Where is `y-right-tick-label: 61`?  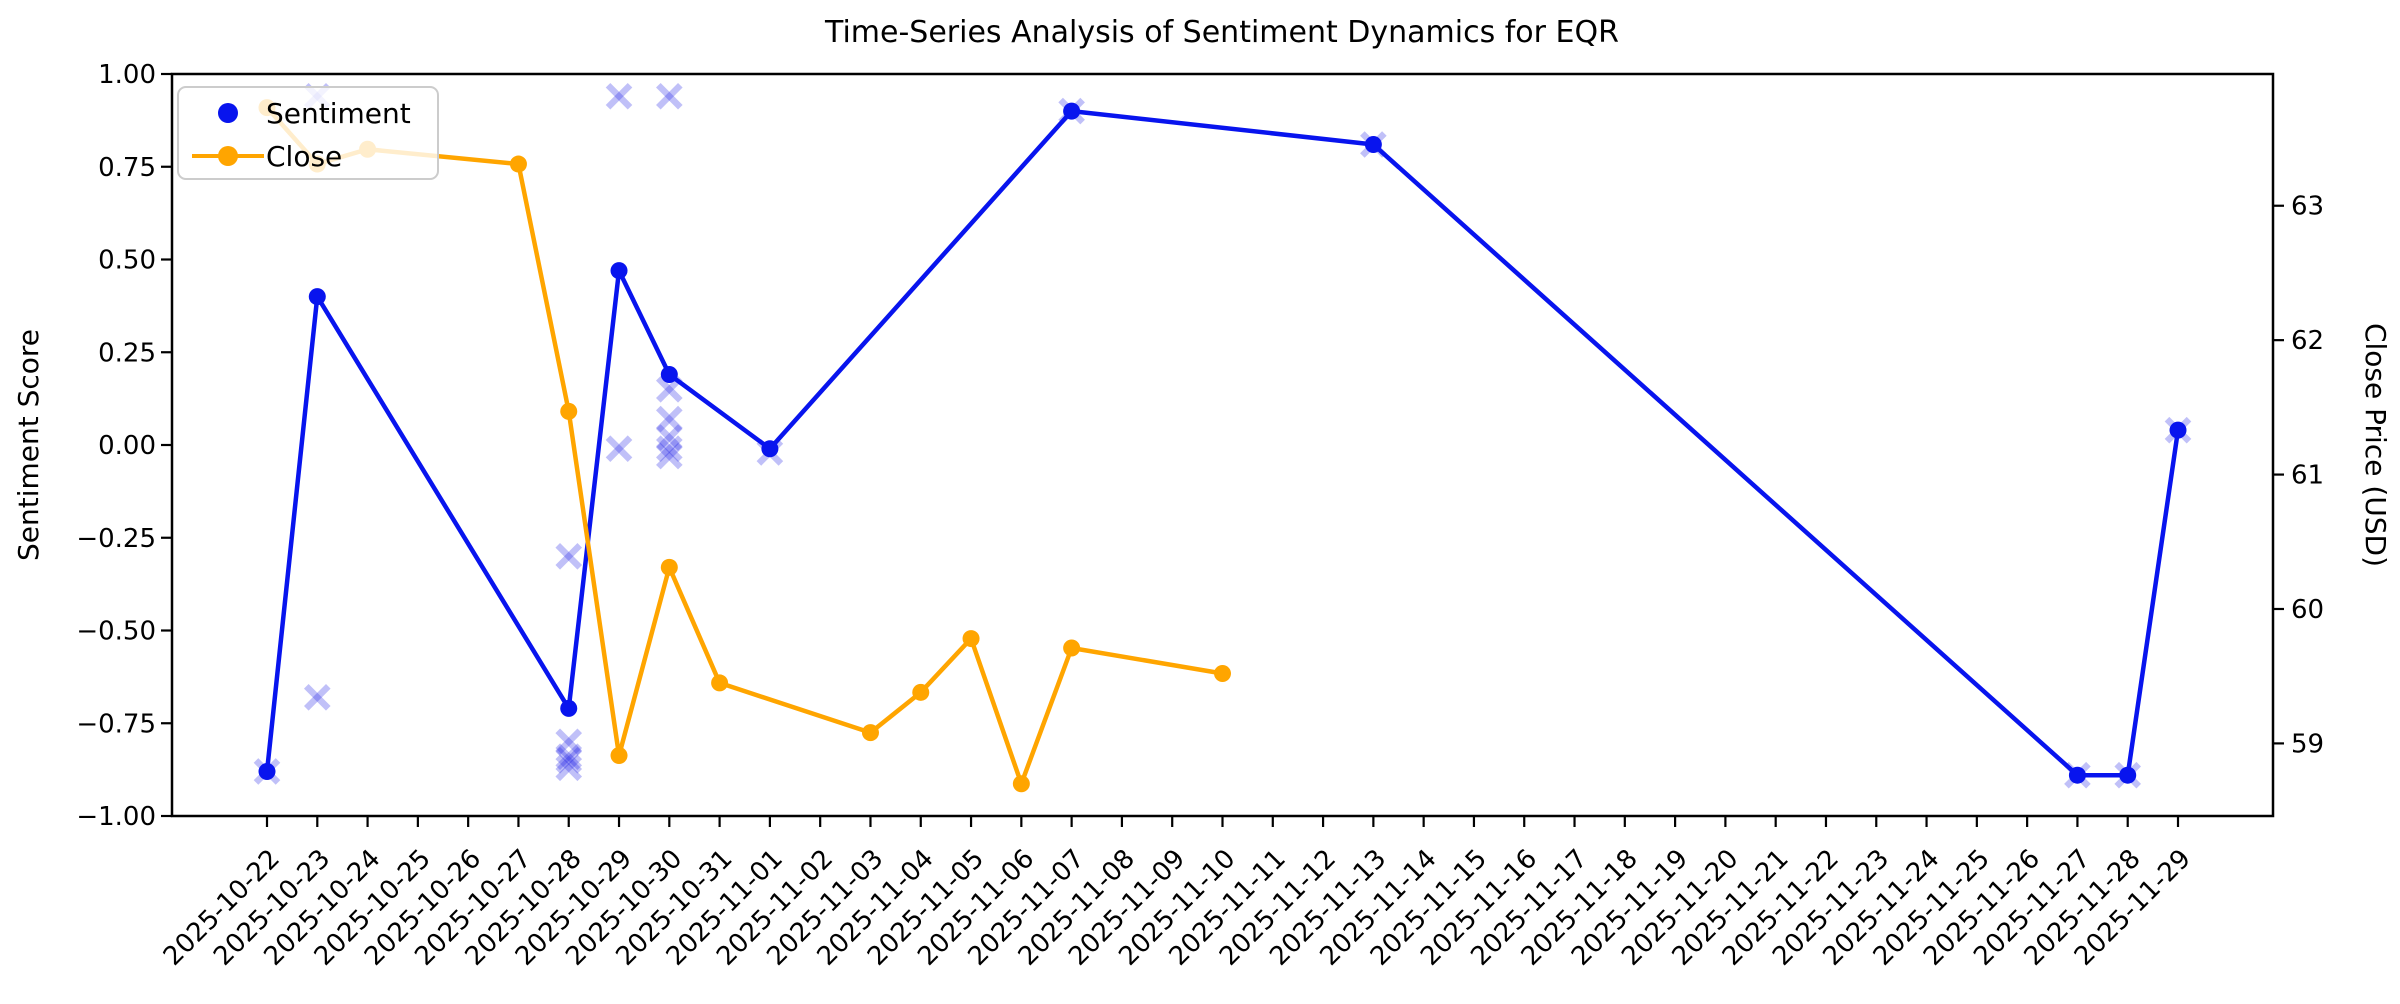 y-right-tick-label: 61 is located at coordinates (2307, 476).